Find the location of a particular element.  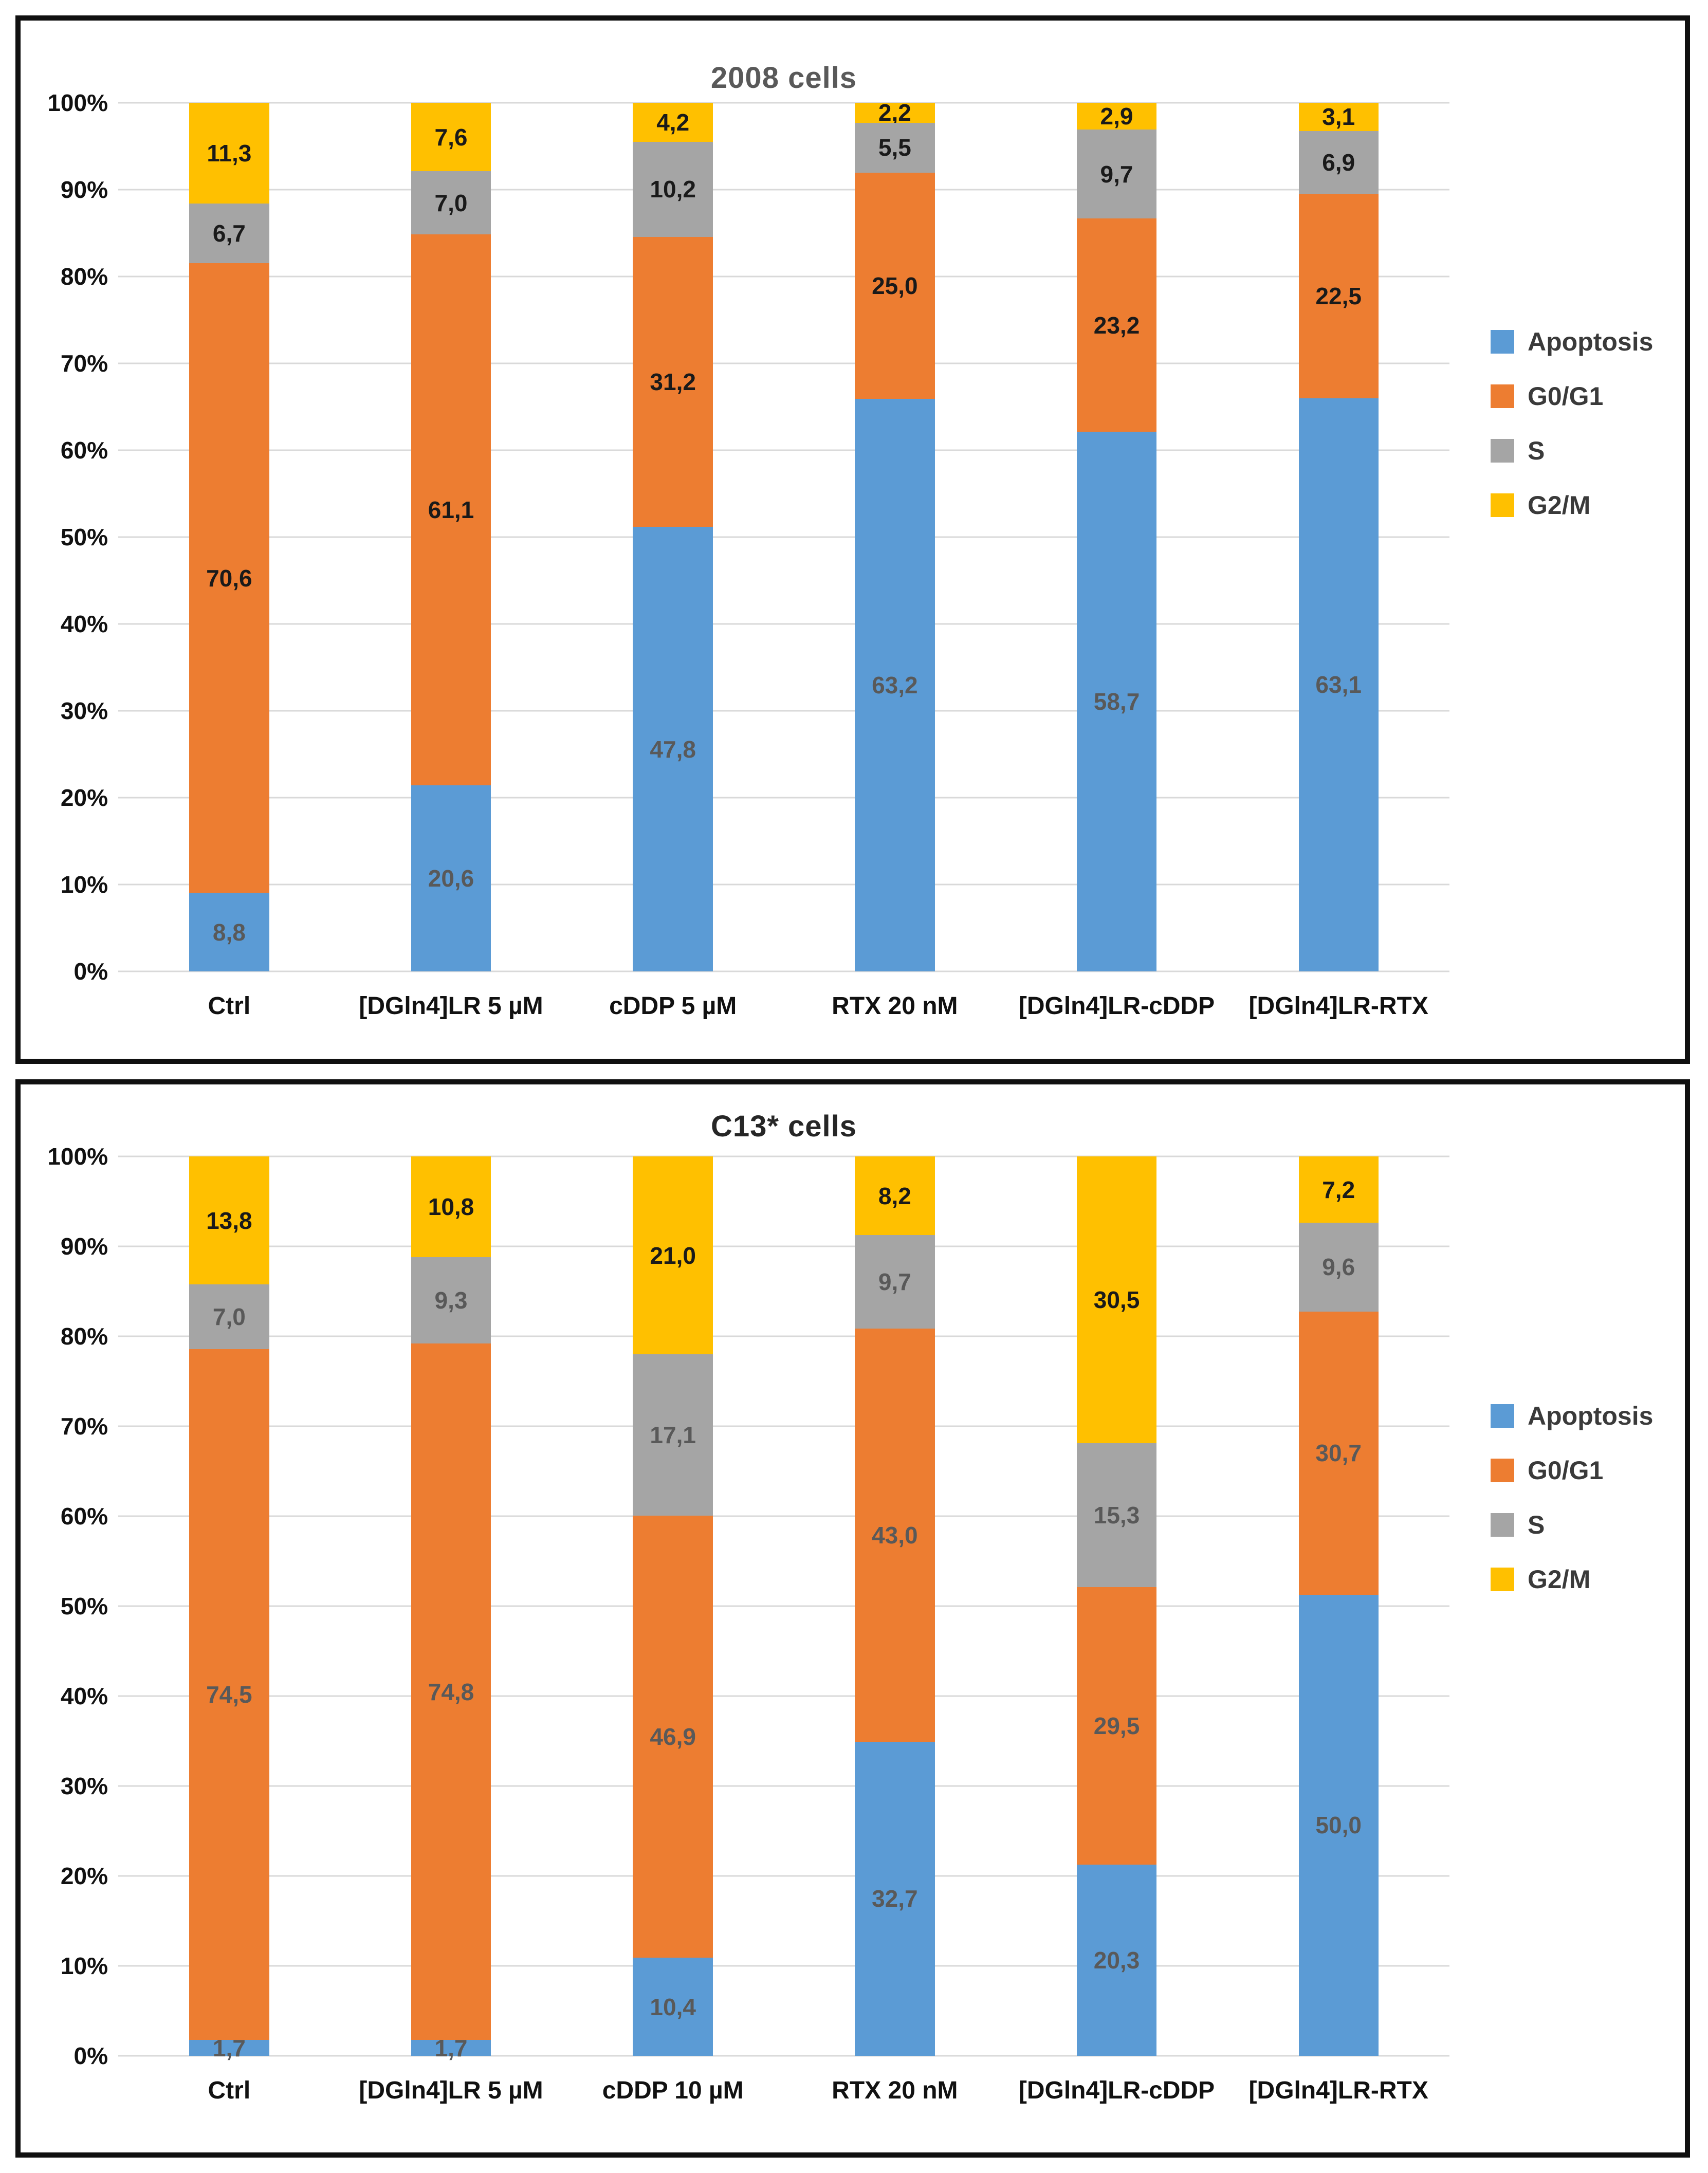

stacked-bar: 20,3 29,5 15,3 30,5 is located at coordinates (1116, 1606).